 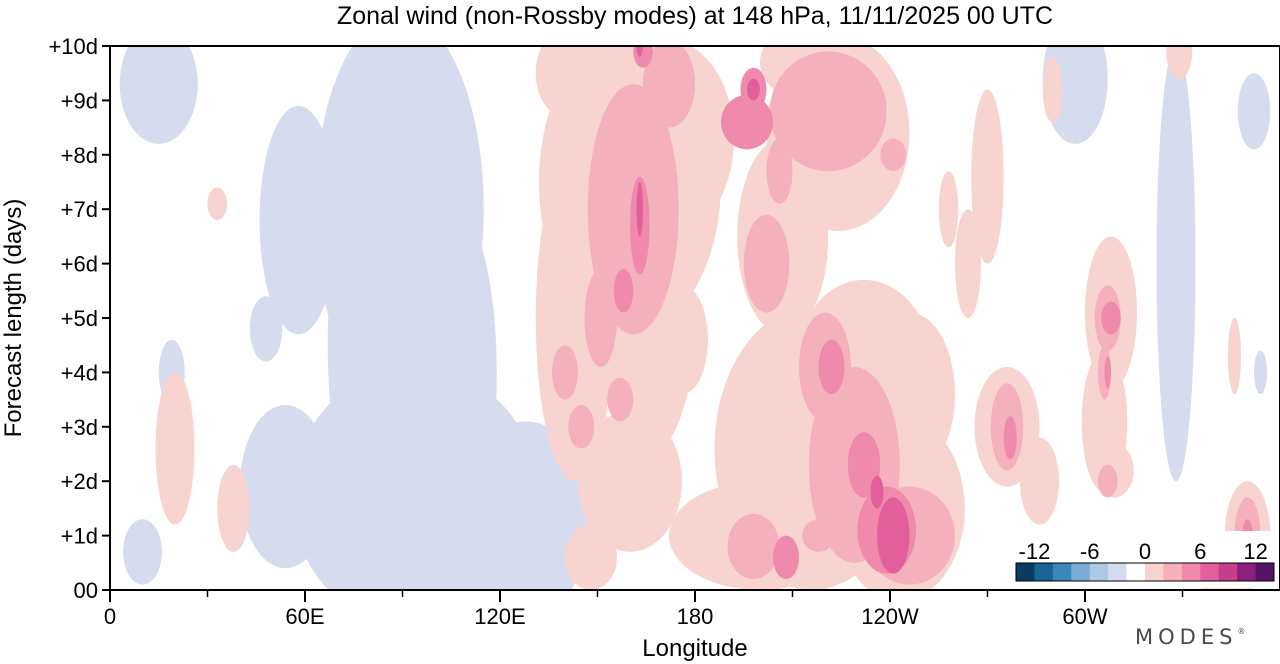 I want to click on y-tick-label: +8d, so click(x=79, y=155).